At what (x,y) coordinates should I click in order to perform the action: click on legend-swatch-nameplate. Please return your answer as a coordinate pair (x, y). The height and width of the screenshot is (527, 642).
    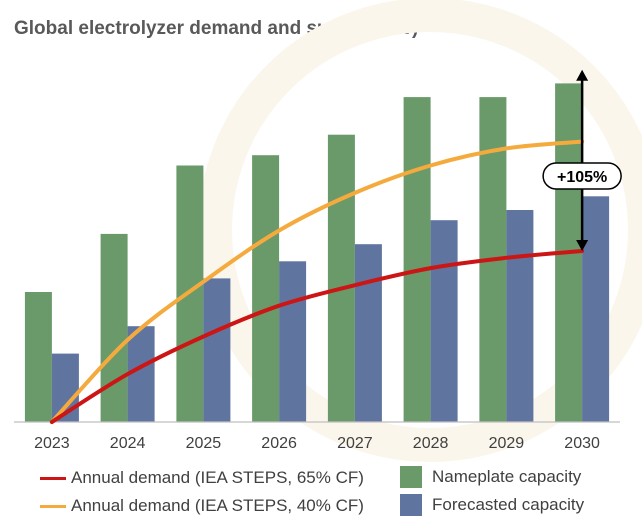
    Looking at the image, I should click on (411, 477).